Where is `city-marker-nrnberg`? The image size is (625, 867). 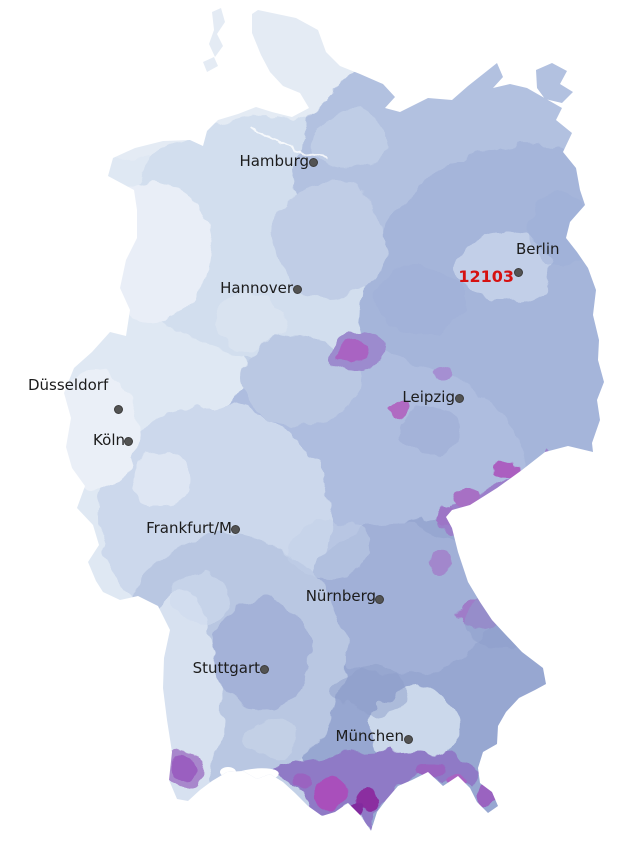 city-marker-nrnberg is located at coordinates (379, 599).